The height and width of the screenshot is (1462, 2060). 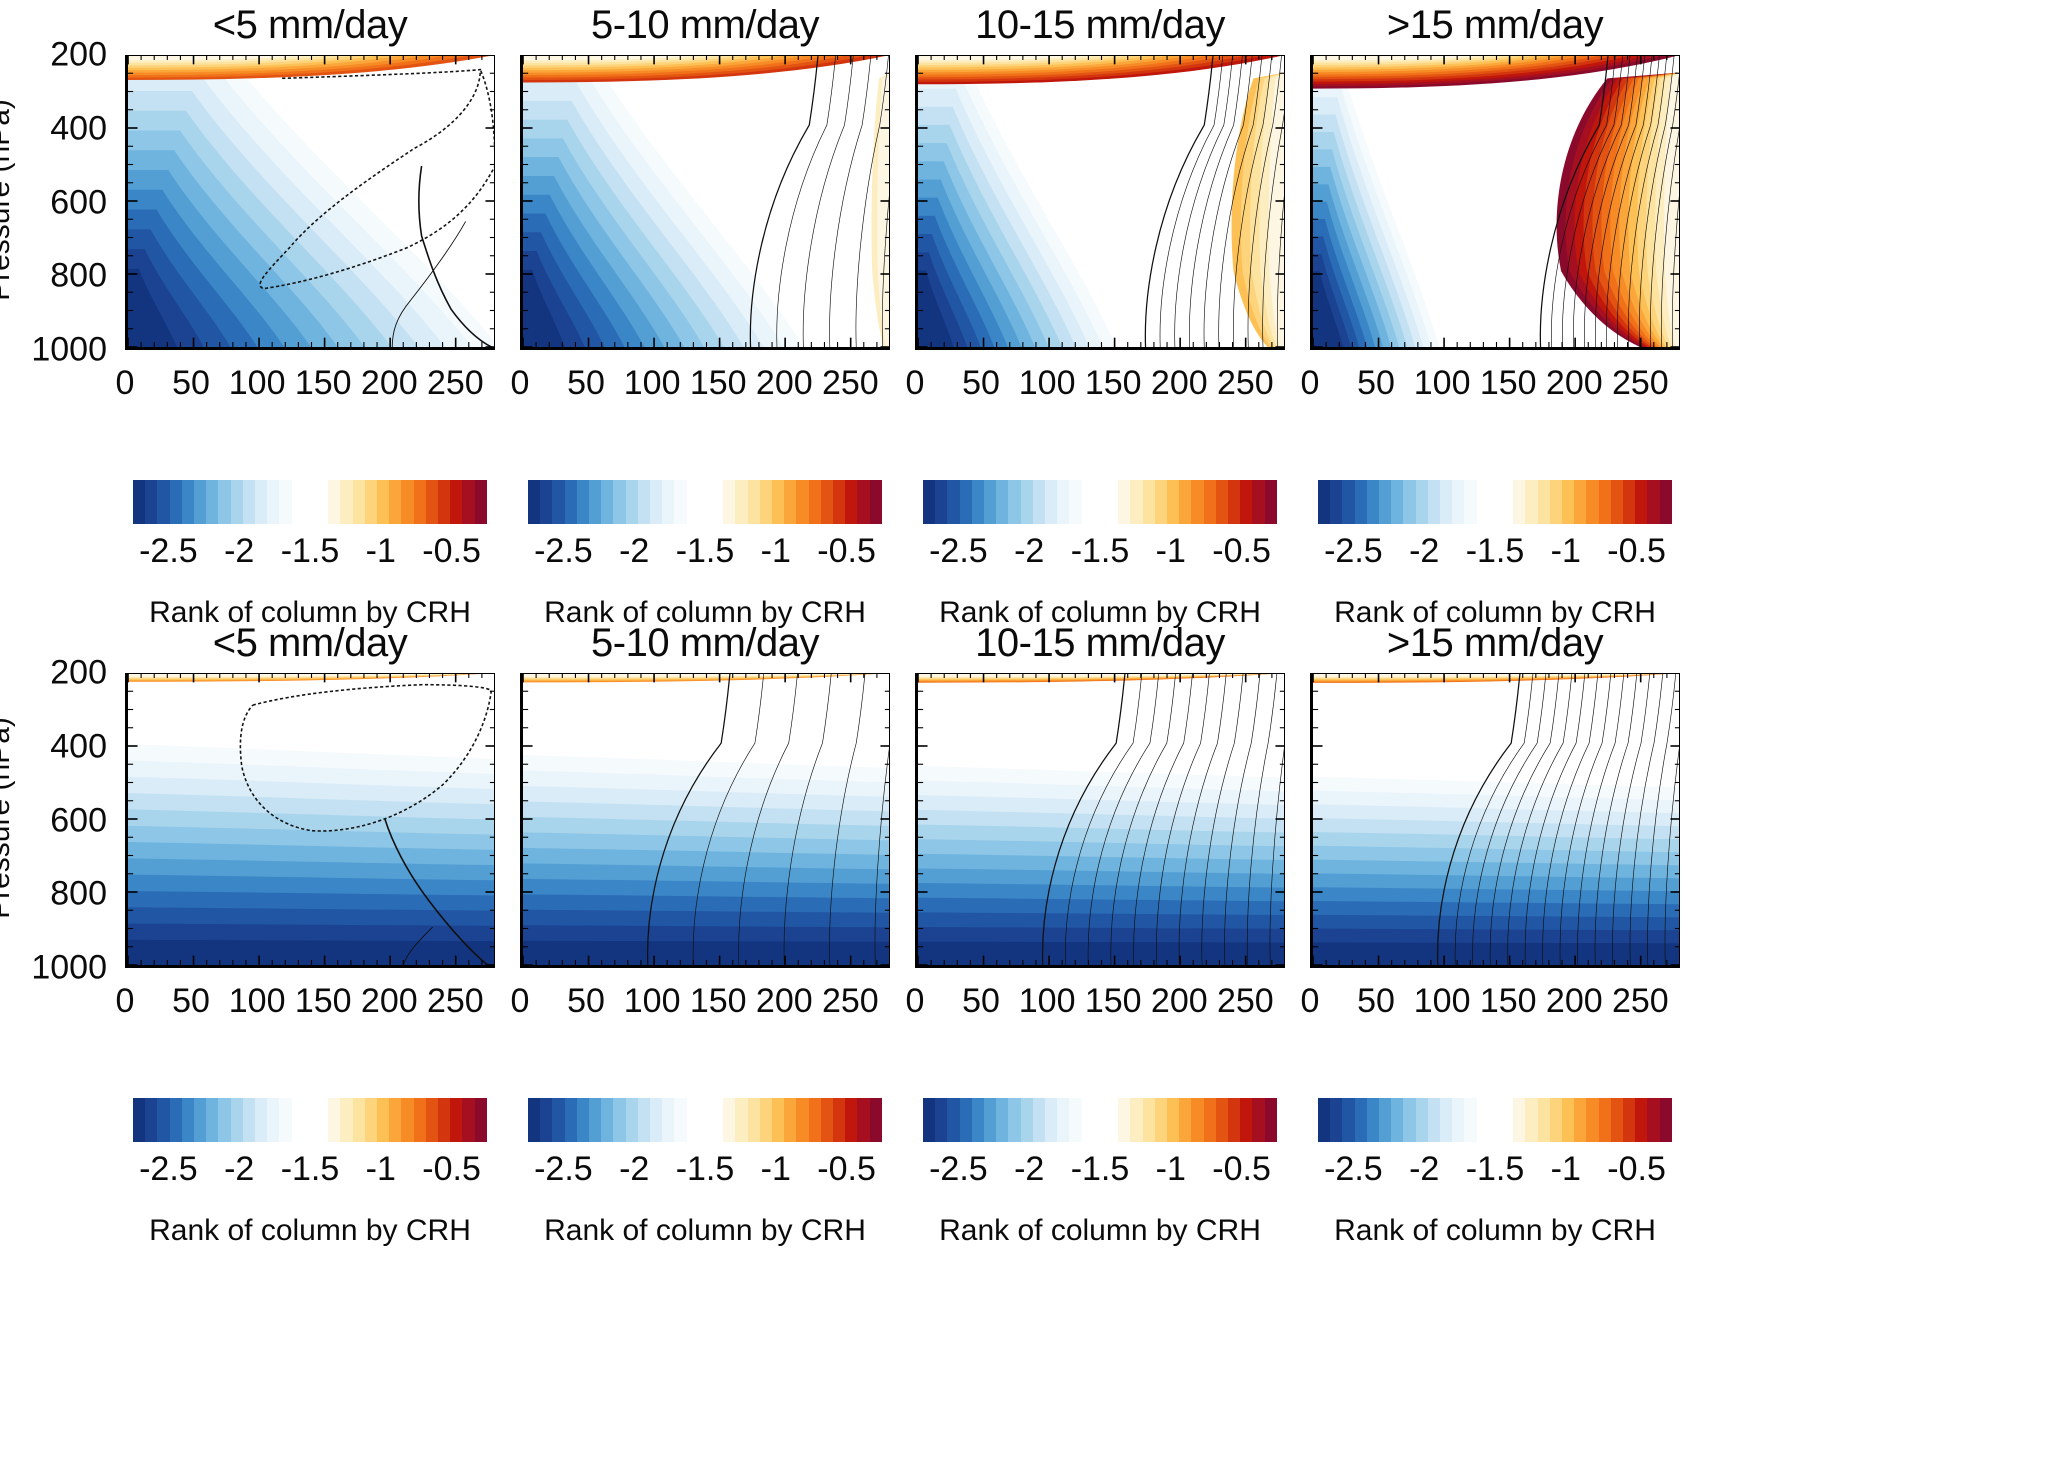 I want to click on colorbar-tick-labels-top-10to15: -2.5 -2 -1.5 -1 -0.5, so click(x=1100, y=554).